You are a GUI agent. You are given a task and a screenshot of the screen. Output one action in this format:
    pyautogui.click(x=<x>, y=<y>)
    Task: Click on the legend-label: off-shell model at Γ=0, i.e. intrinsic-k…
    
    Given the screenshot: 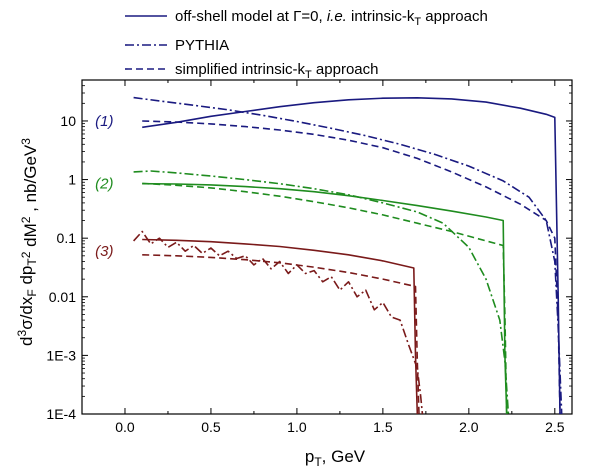 What is the action you would take?
    pyautogui.click(x=331, y=18)
    